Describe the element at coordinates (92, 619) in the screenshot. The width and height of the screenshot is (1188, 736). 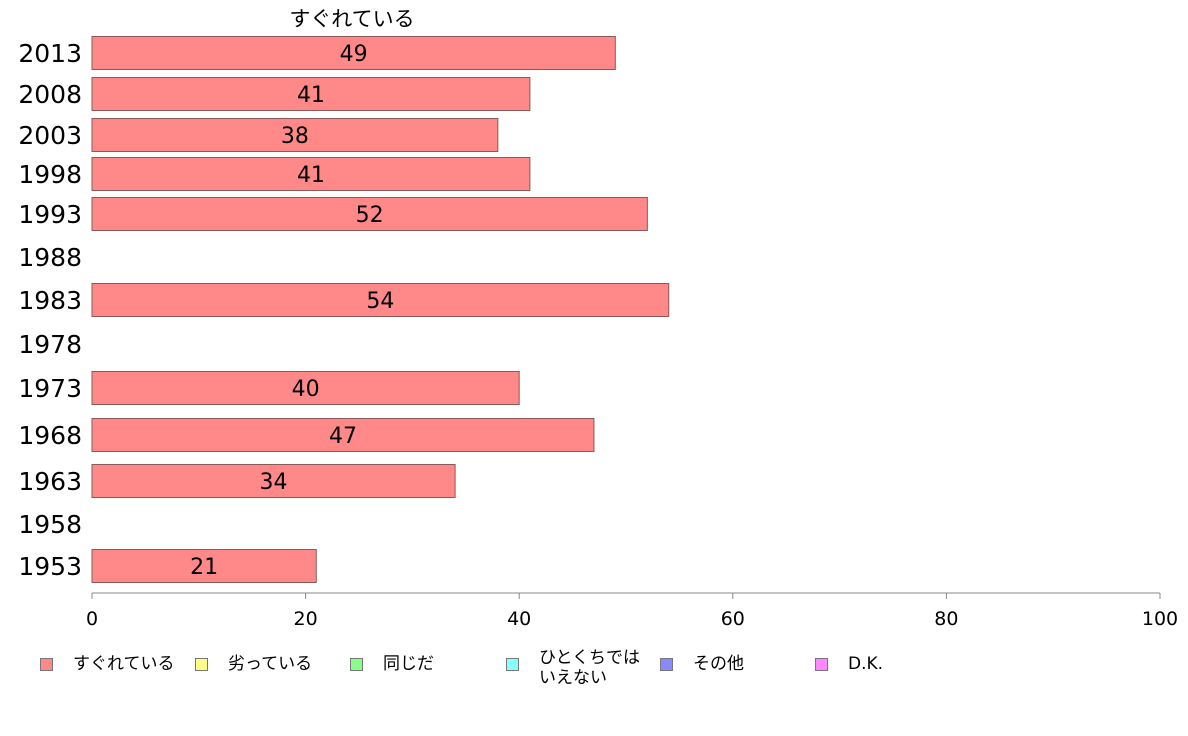
I see `x-tick-label: 0` at that location.